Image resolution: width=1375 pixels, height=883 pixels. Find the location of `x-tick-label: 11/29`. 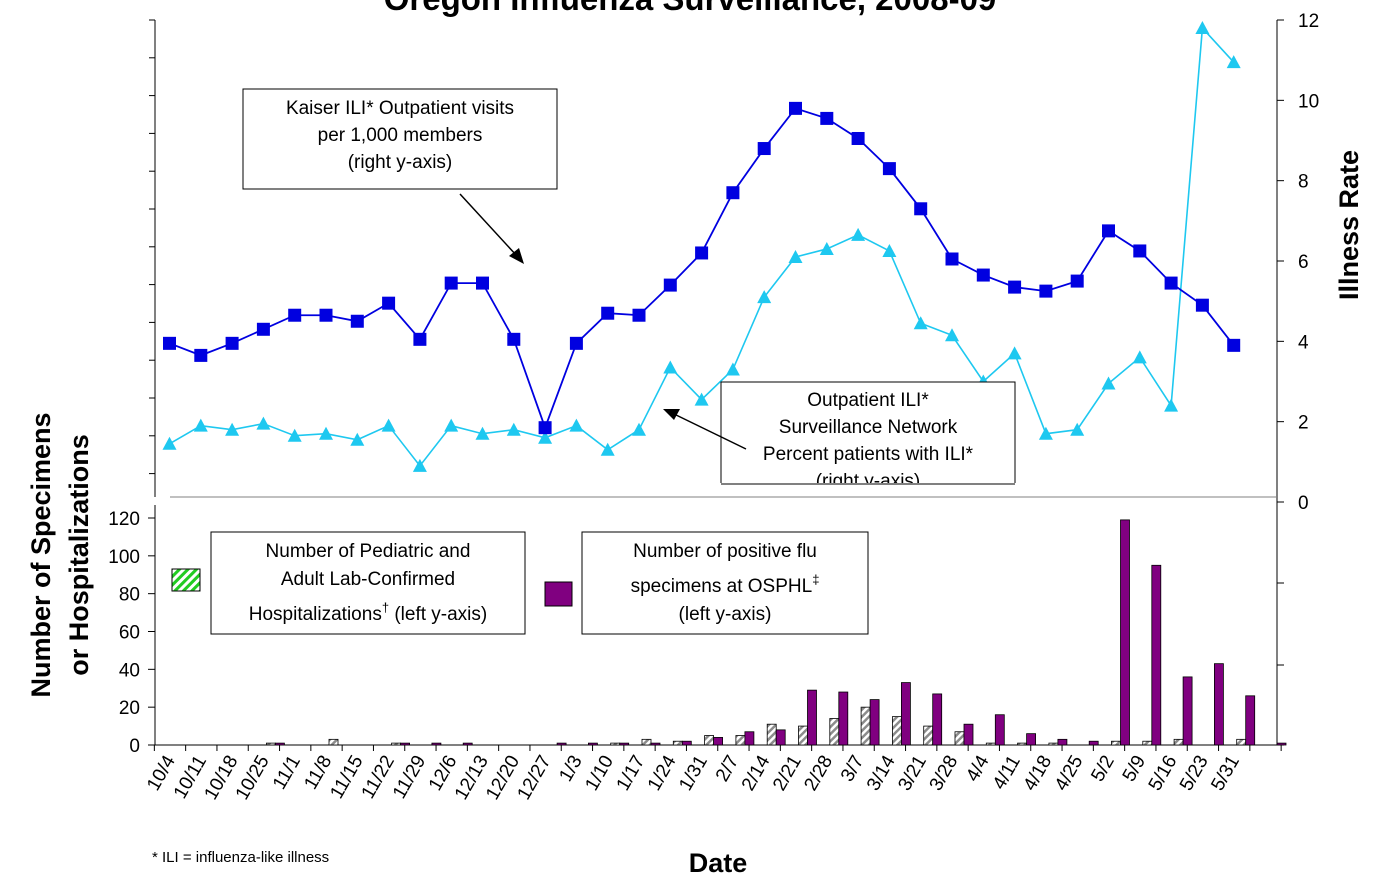

x-tick-label: 11/29 is located at coordinates (409, 777).